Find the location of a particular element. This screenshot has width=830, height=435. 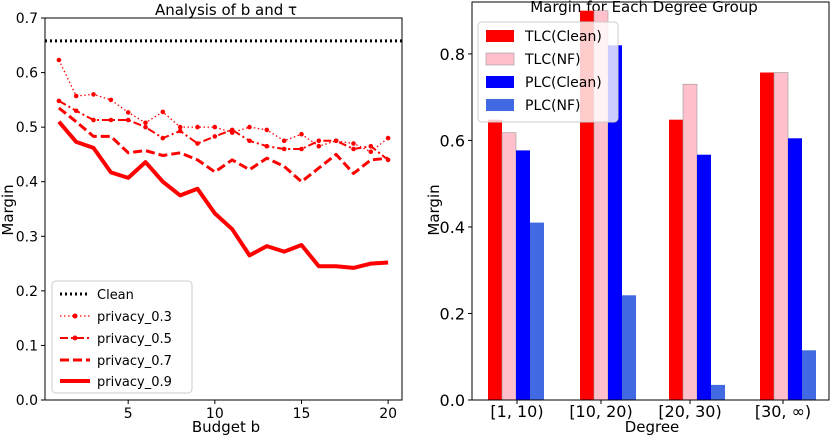

bar-plc-clean--3 is located at coordinates (795, 269).